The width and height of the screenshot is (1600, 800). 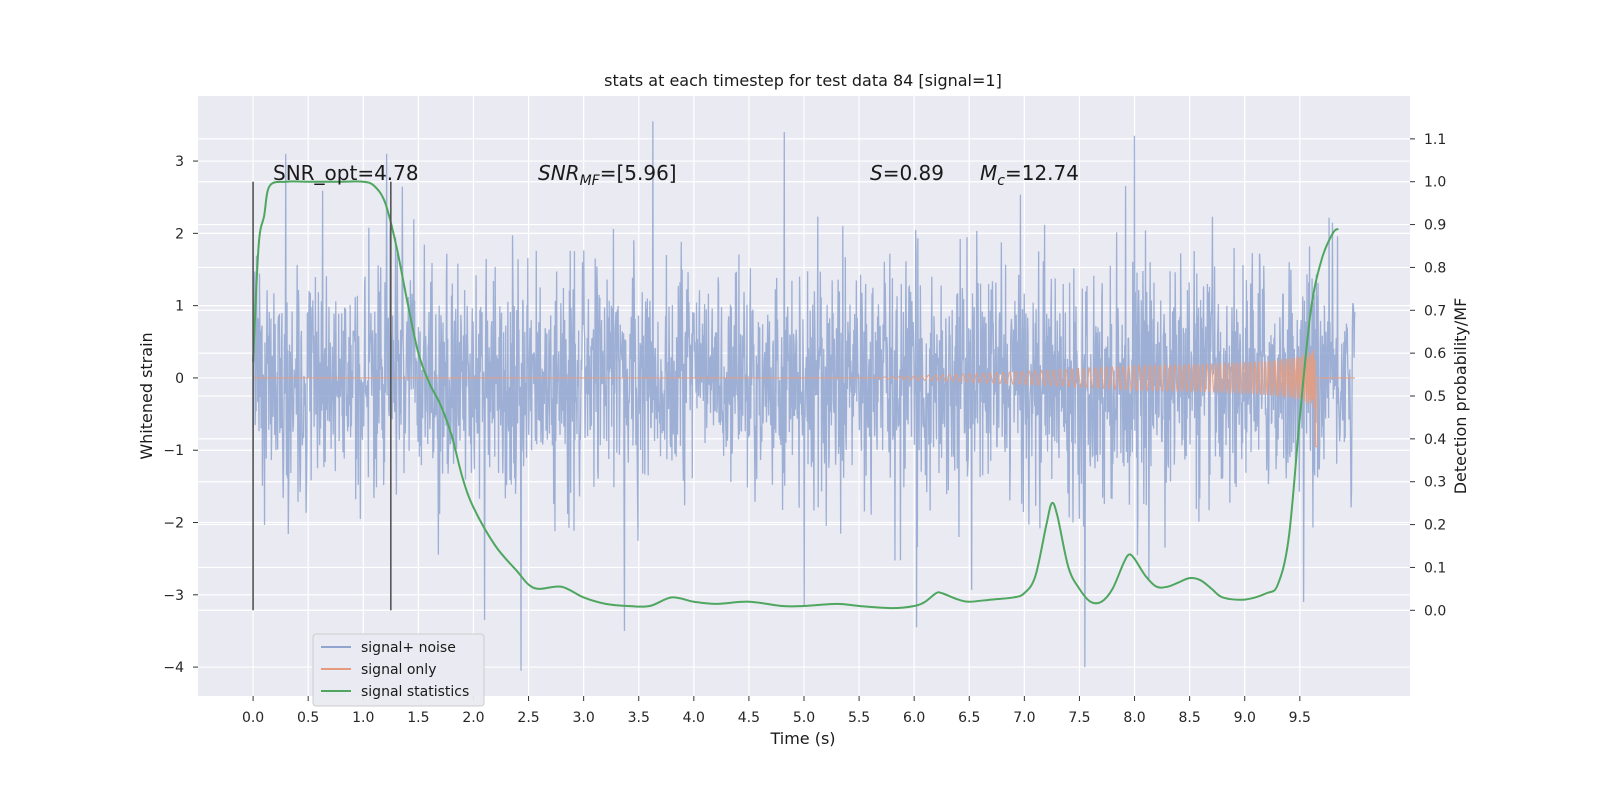 I want to click on snr-mf-sub: MF, so click(x=590, y=181).